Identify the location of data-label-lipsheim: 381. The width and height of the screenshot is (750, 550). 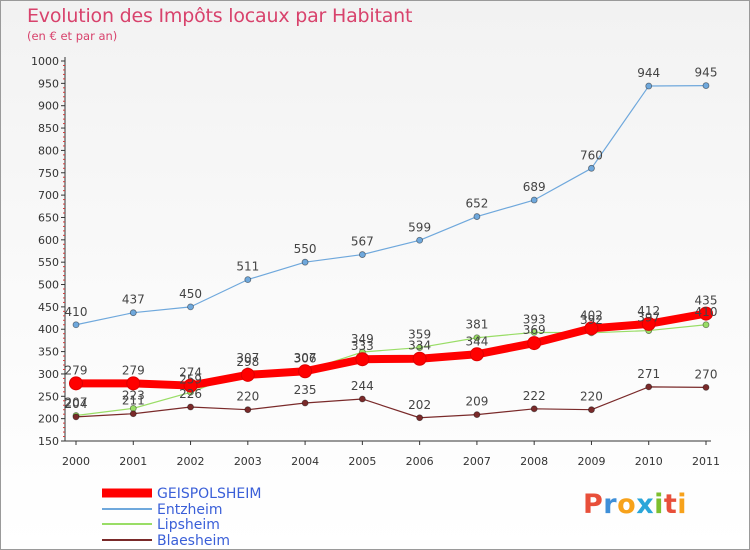
(476, 325).